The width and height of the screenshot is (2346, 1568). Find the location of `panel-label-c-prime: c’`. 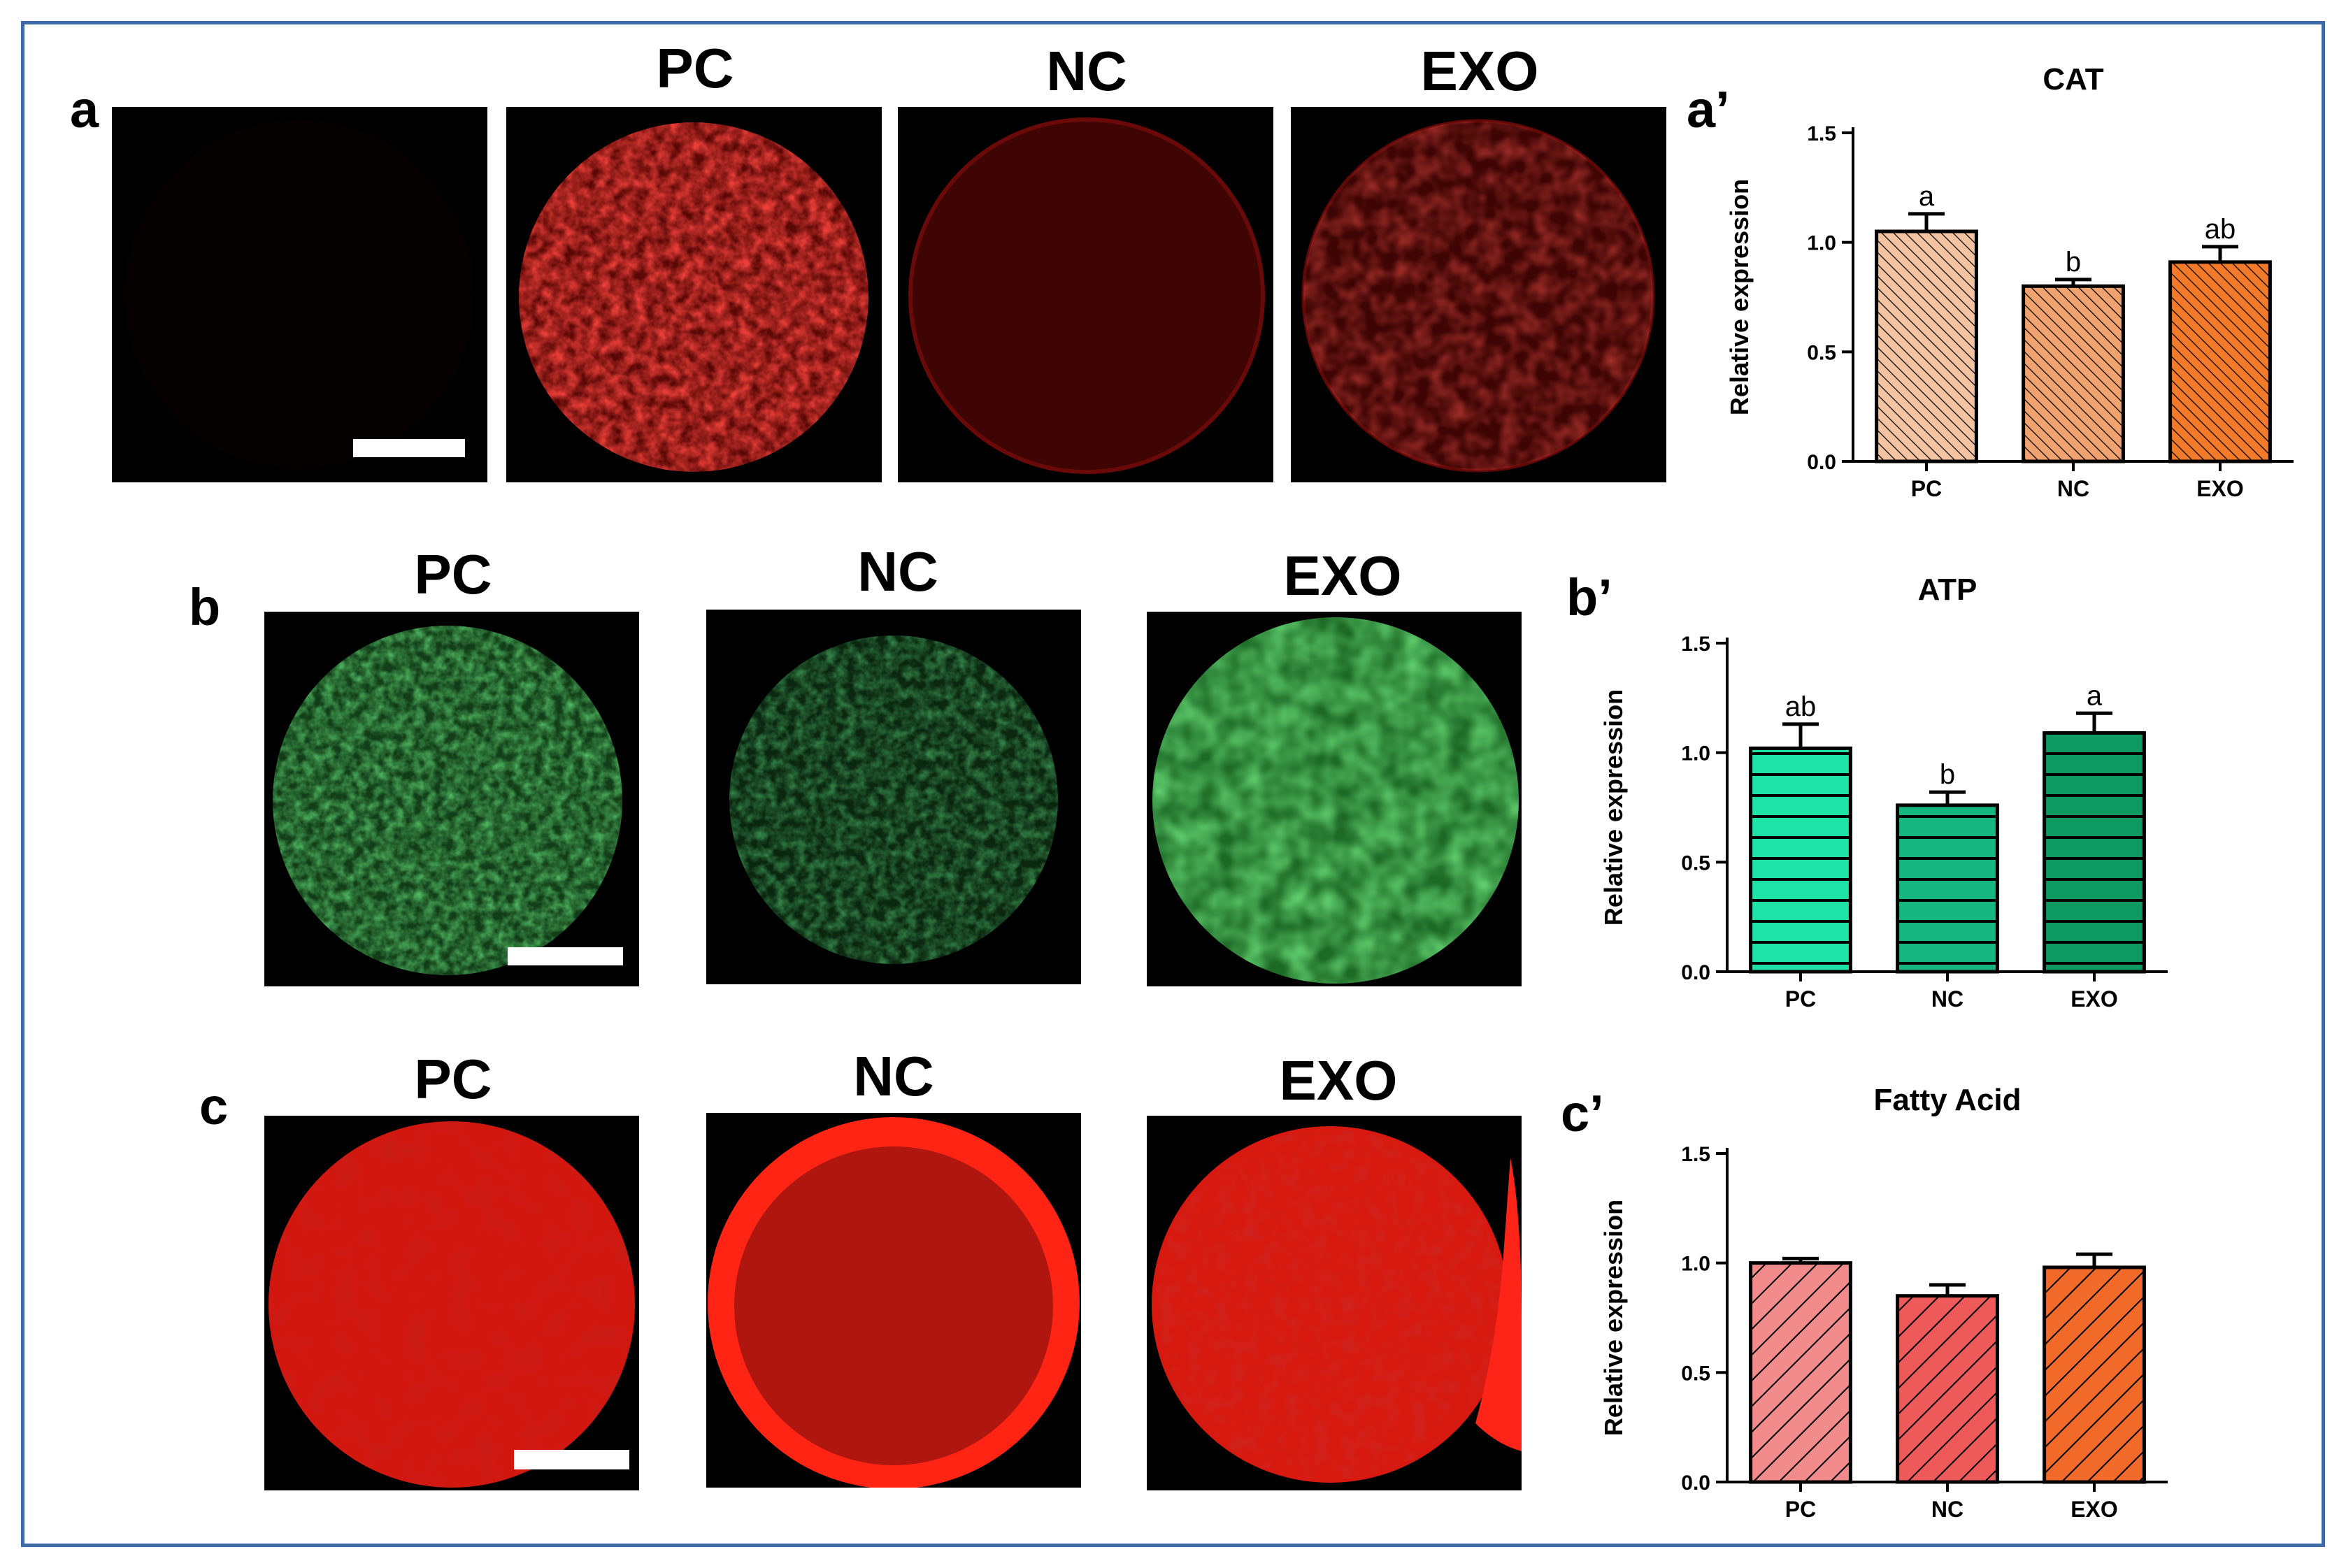

panel-label-c-prime: c’ is located at coordinates (1583, 1113).